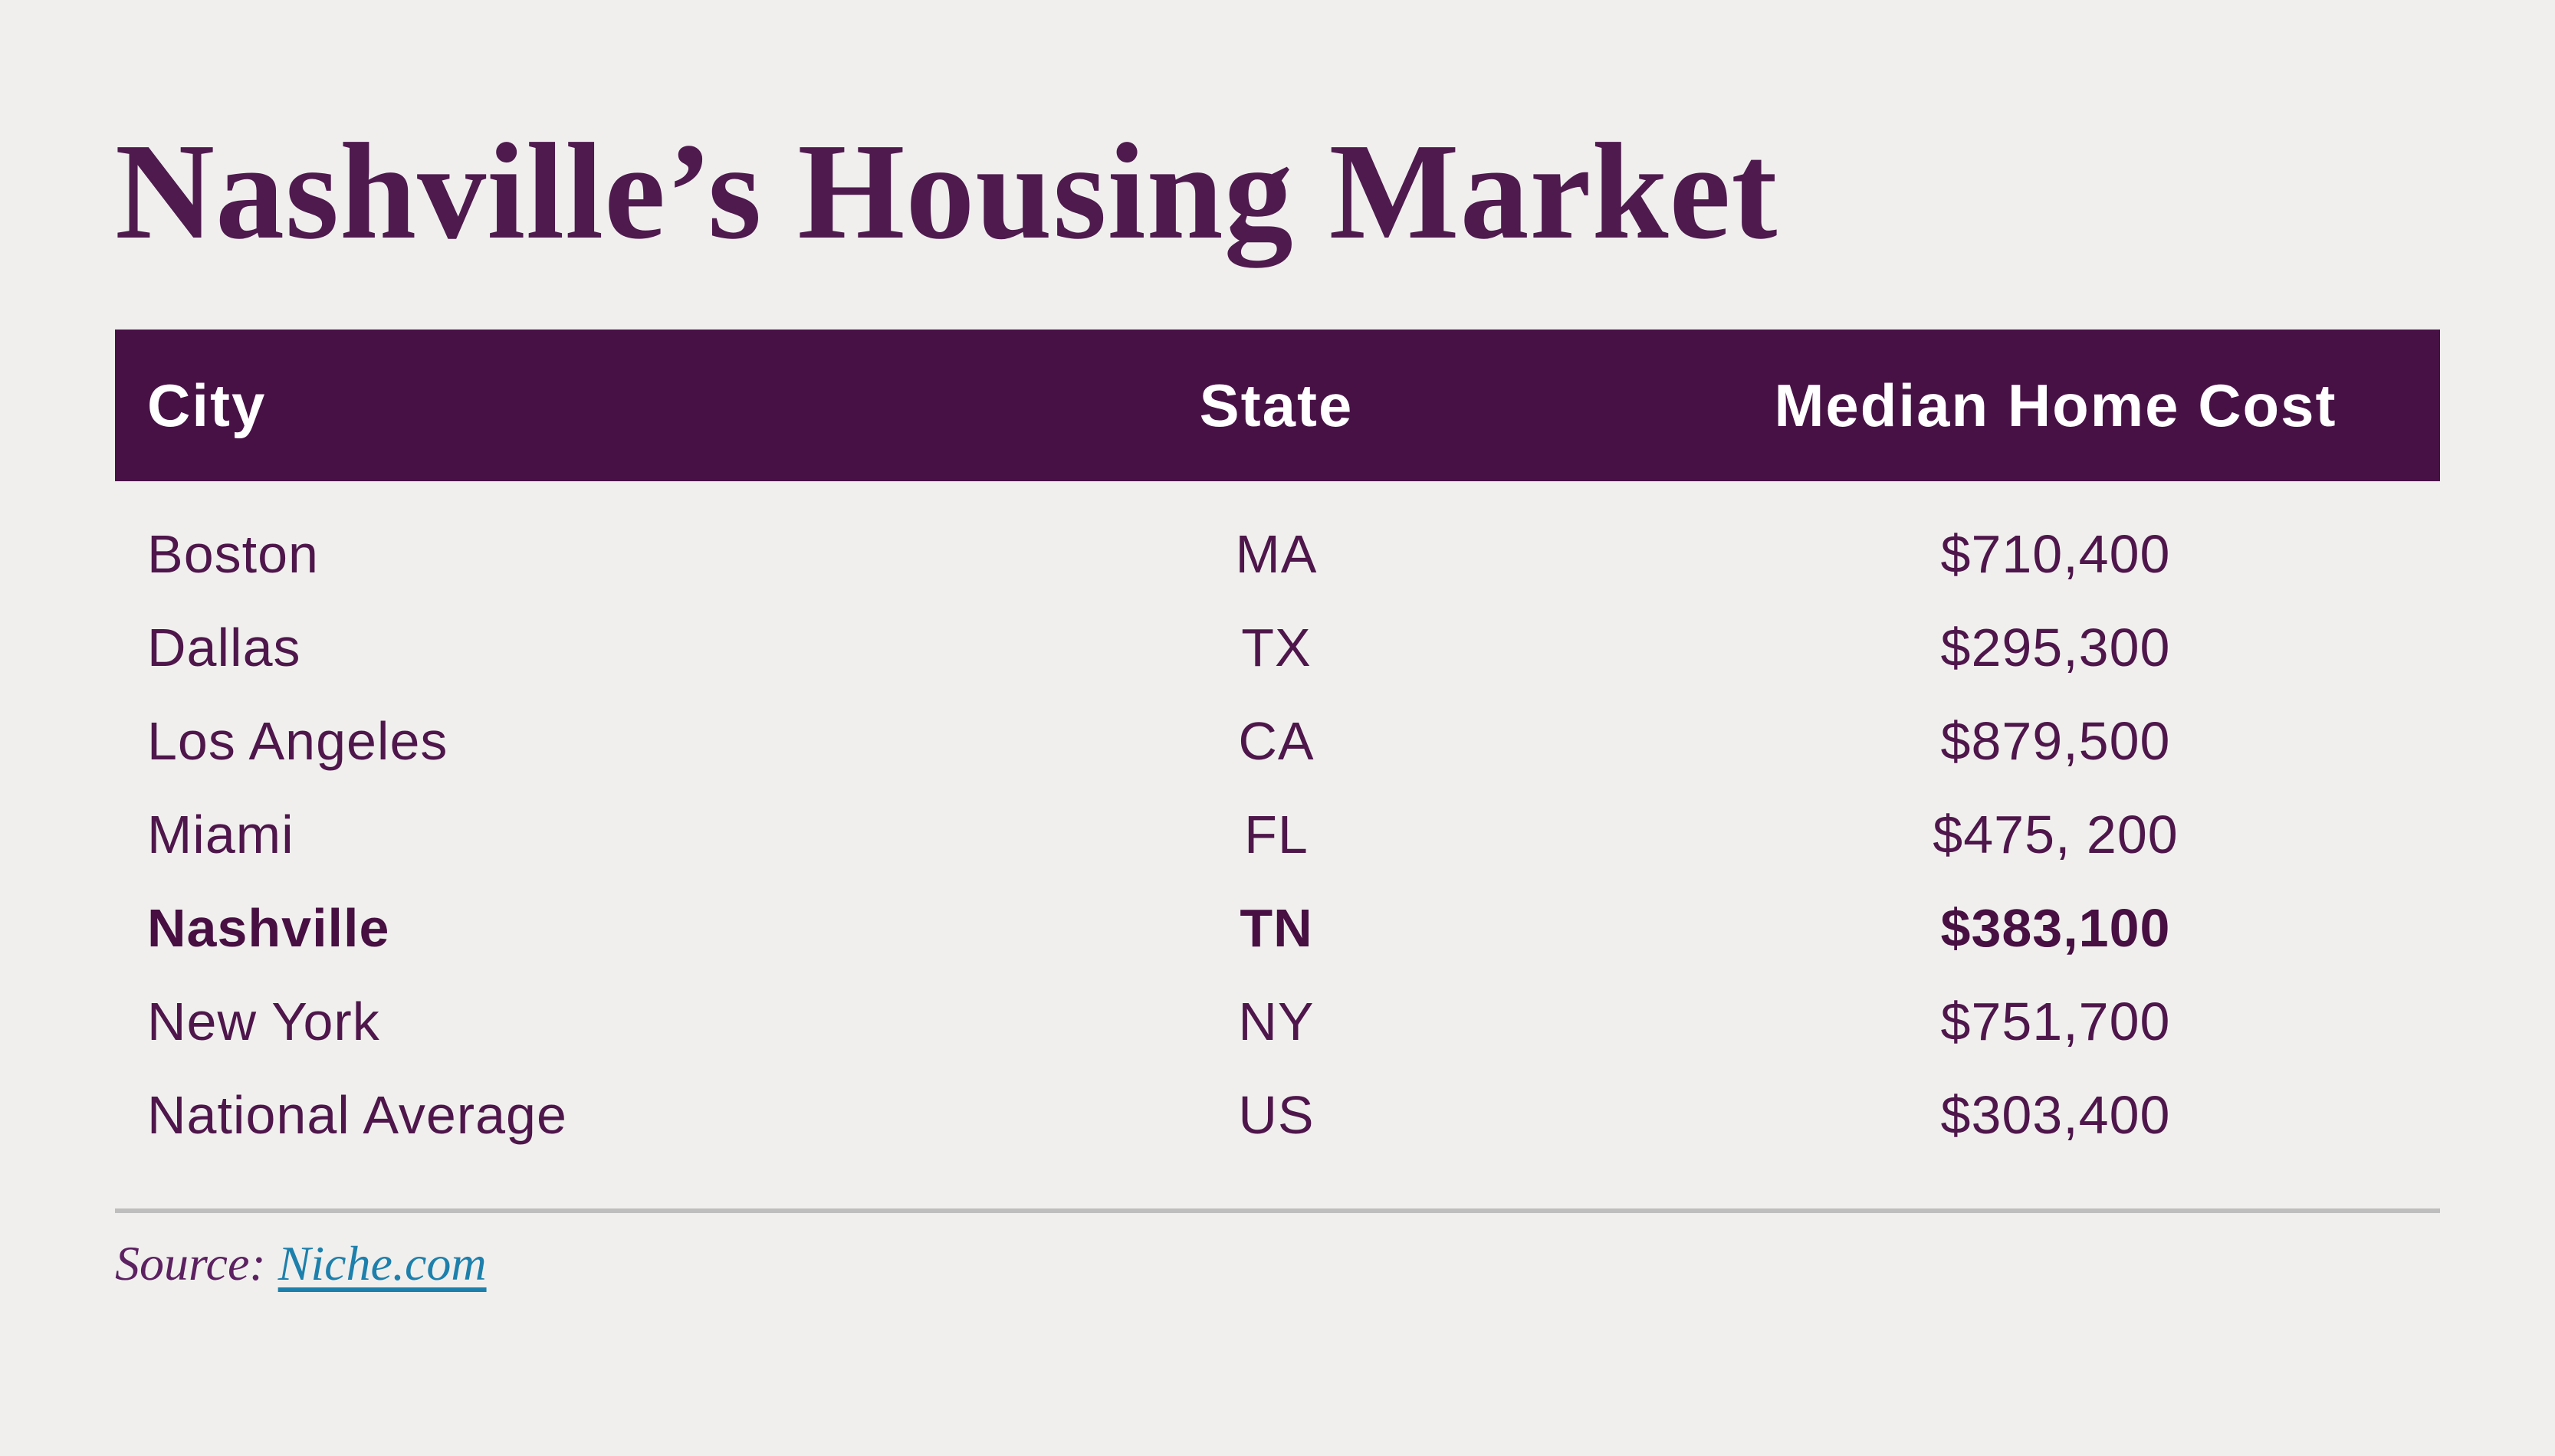 Image resolution: width=2555 pixels, height=1456 pixels. I want to click on cell-city: Nashville, so click(268, 928).